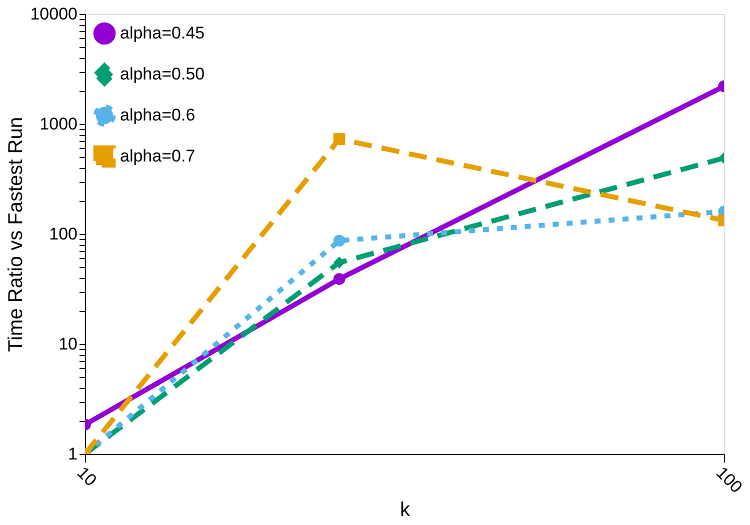  I want to click on y-tick-label: 10000, so click(54, 14).